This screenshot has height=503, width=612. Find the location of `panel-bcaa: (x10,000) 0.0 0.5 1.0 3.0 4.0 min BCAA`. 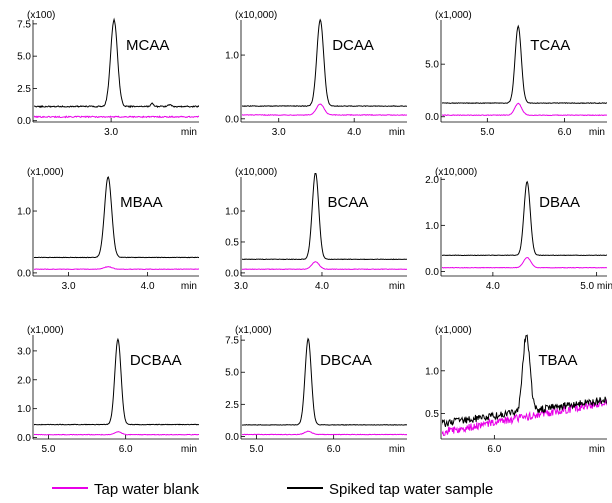

panel-bcaa: (x10,000) 0.0 0.5 1.0 3.0 4.0 min BCAA is located at coordinates (316, 229).